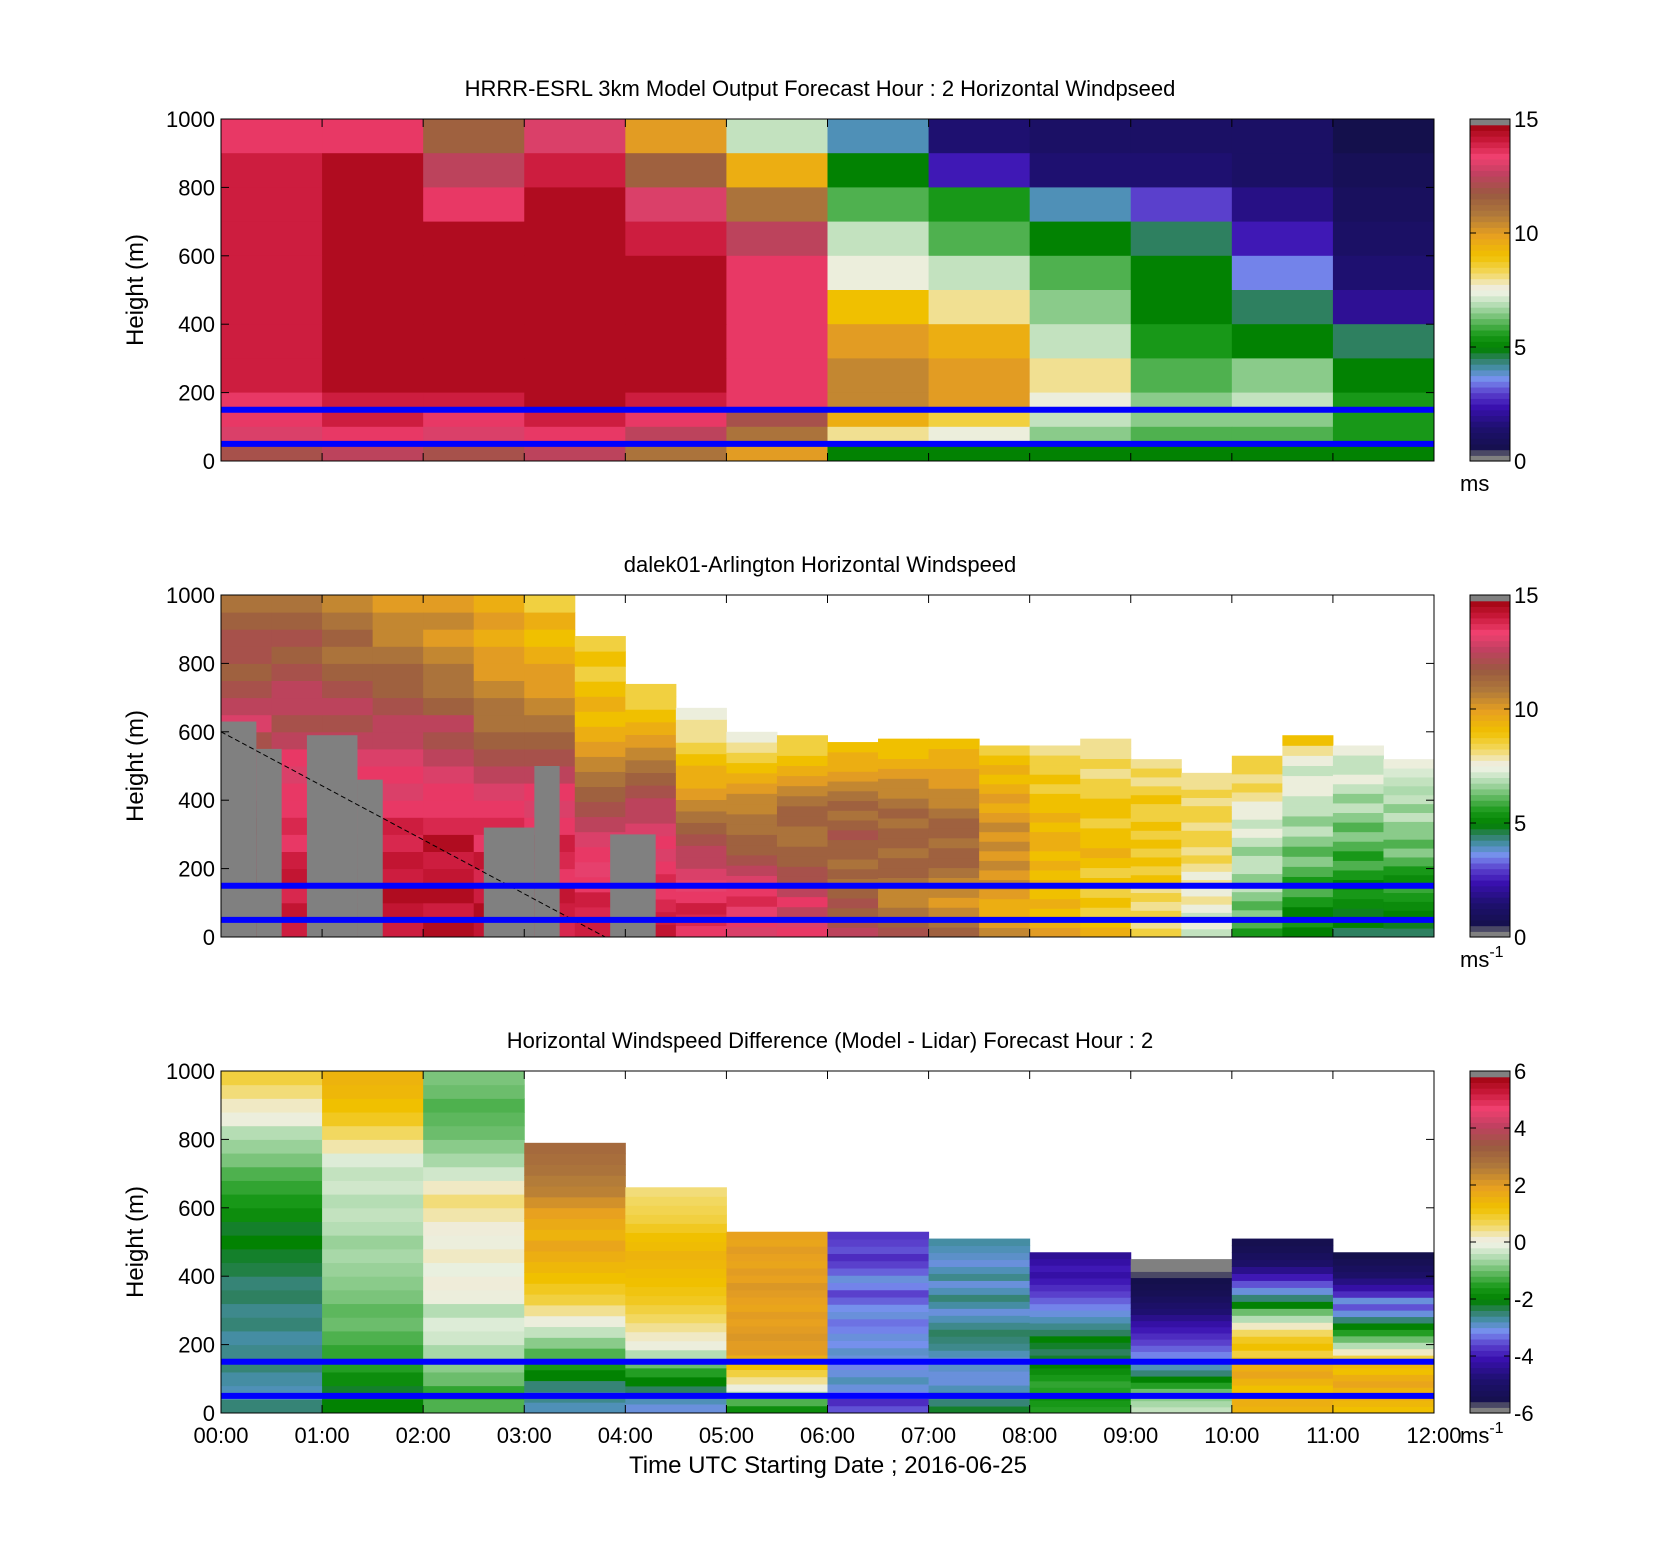 The height and width of the screenshot is (1561, 1680). What do you see at coordinates (1520, 347) in the screenshot?
I see `colorbar-tick-label: 5` at bounding box center [1520, 347].